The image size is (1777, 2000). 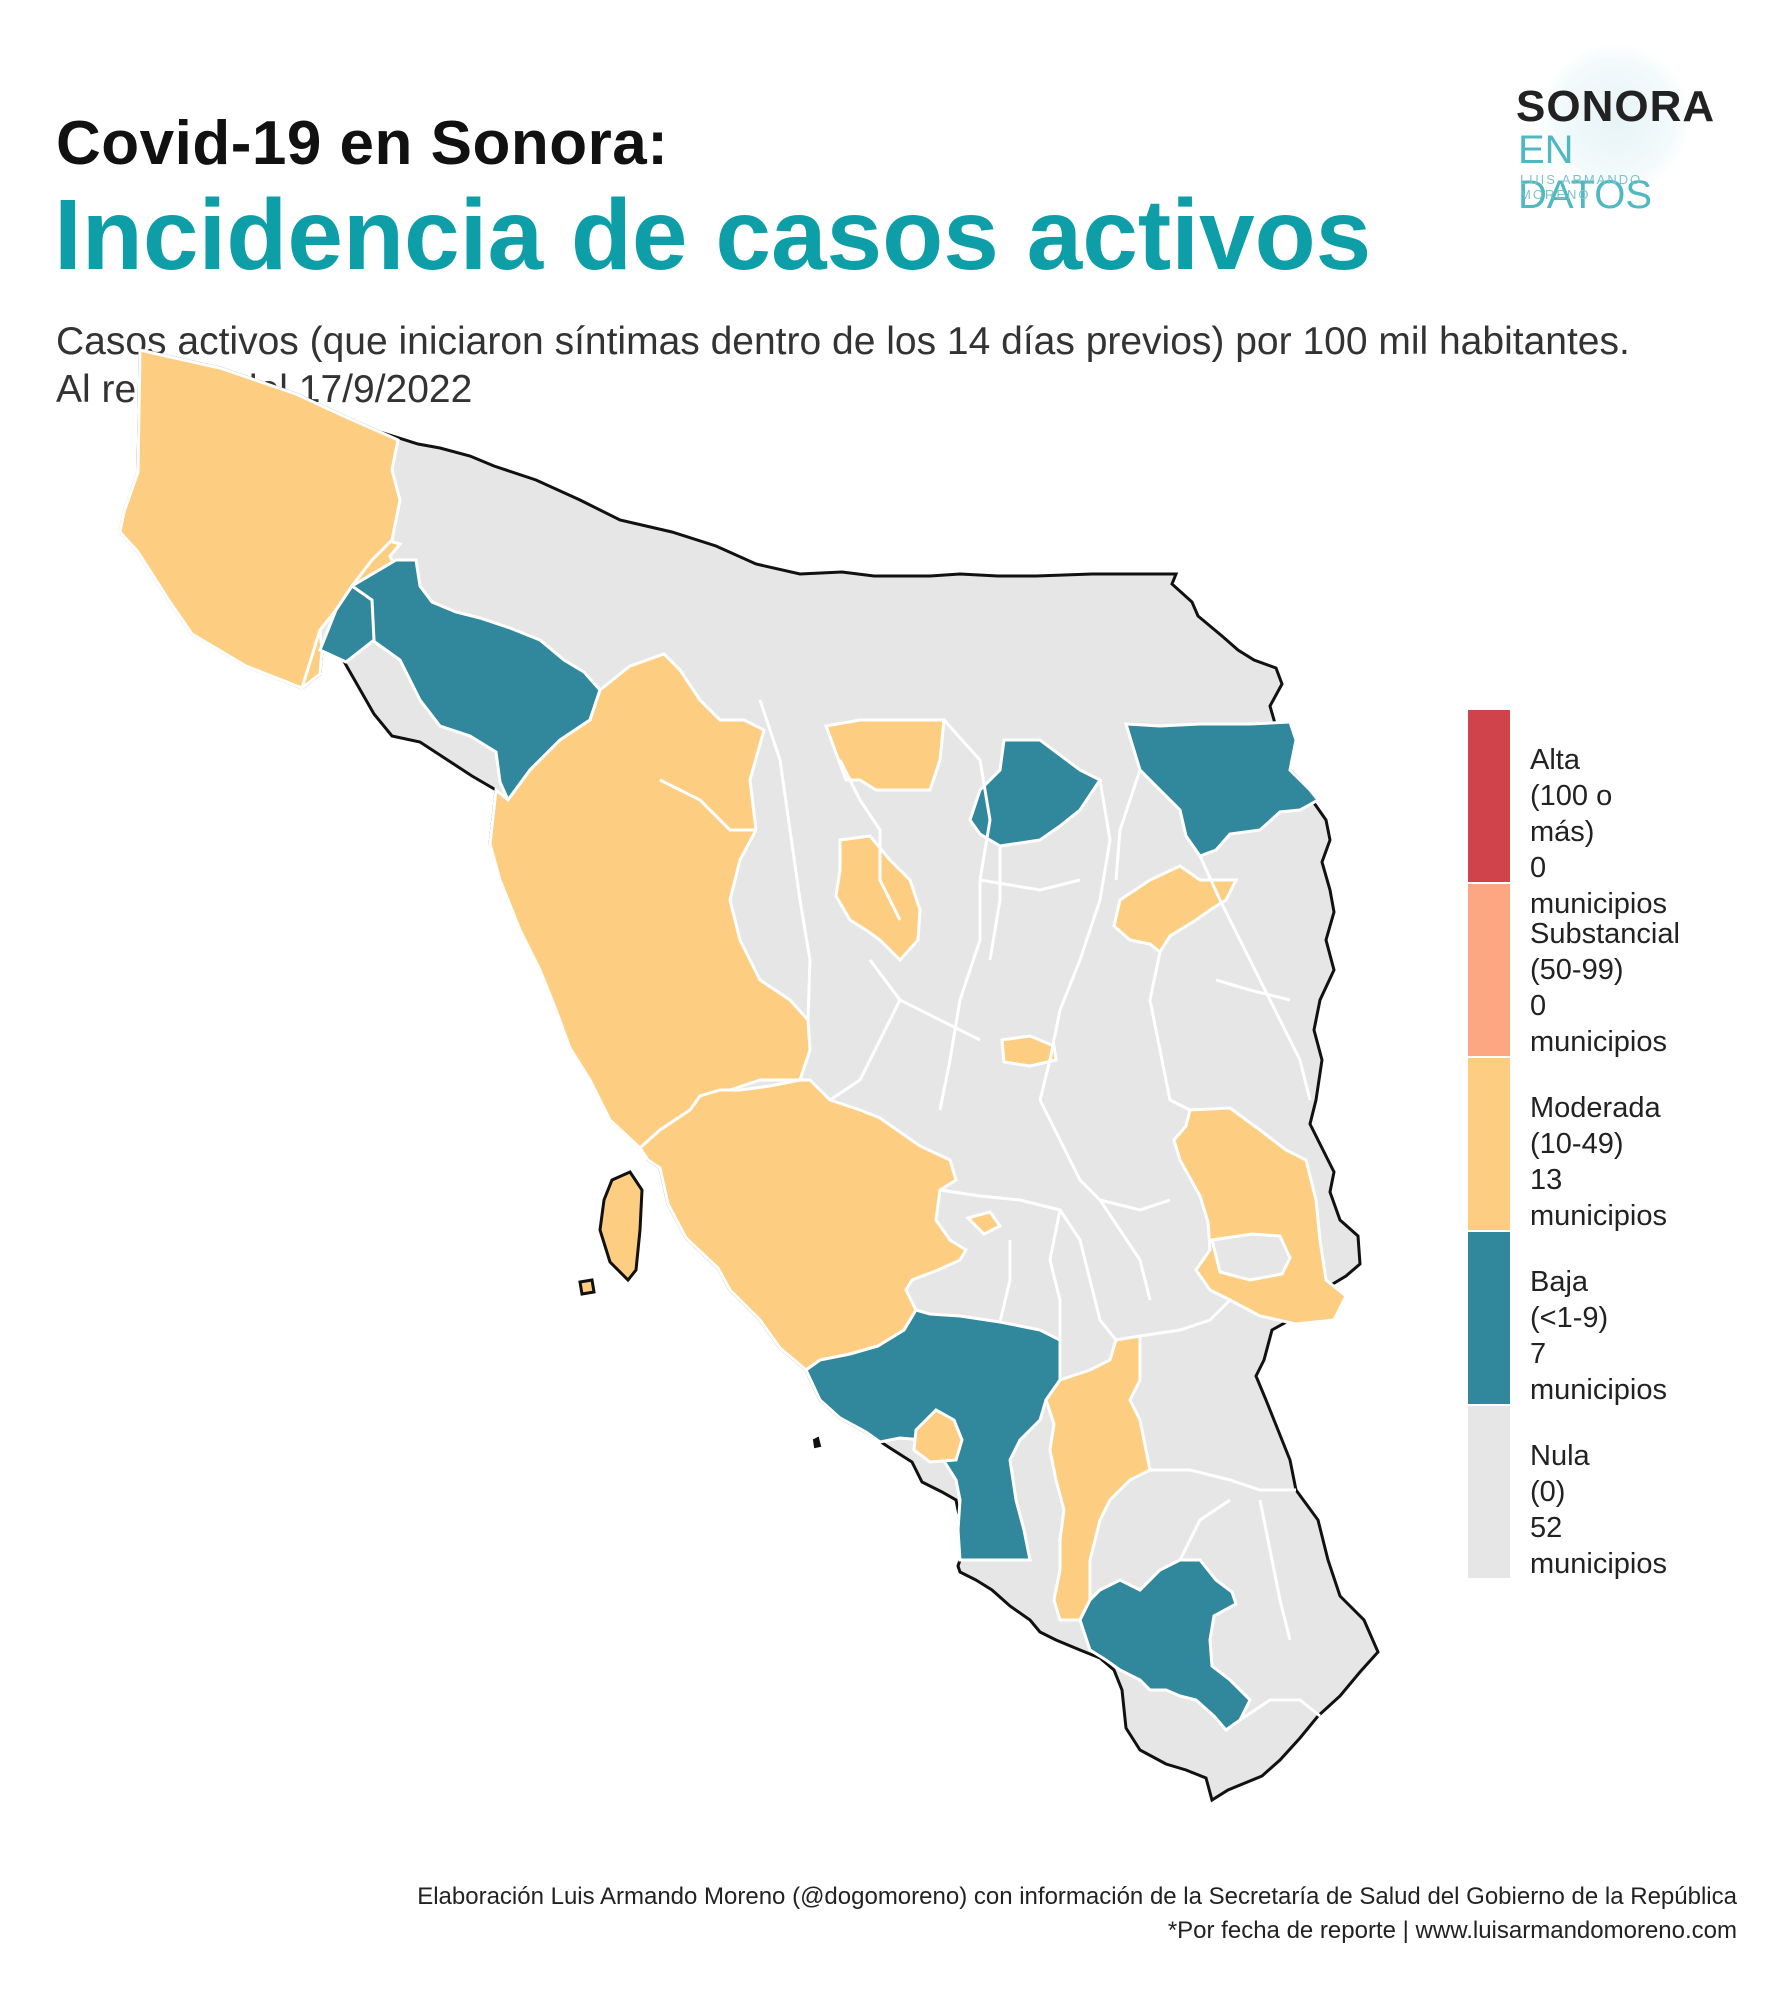 What do you see at coordinates (1605, 934) in the screenshot?
I see `legend-label: Substancial` at bounding box center [1605, 934].